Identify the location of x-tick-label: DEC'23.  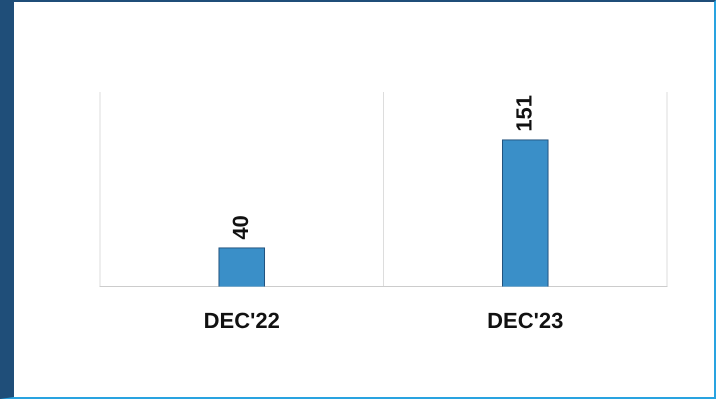
(525, 320).